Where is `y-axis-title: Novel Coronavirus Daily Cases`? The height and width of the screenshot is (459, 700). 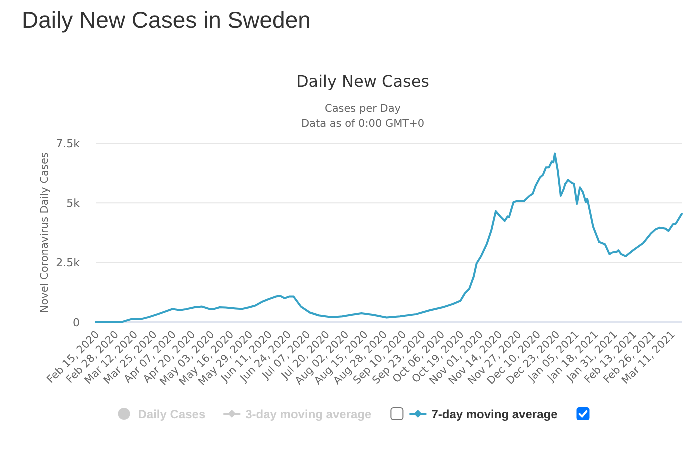 y-axis-title: Novel Coronavirus Daily Cases is located at coordinates (45, 233).